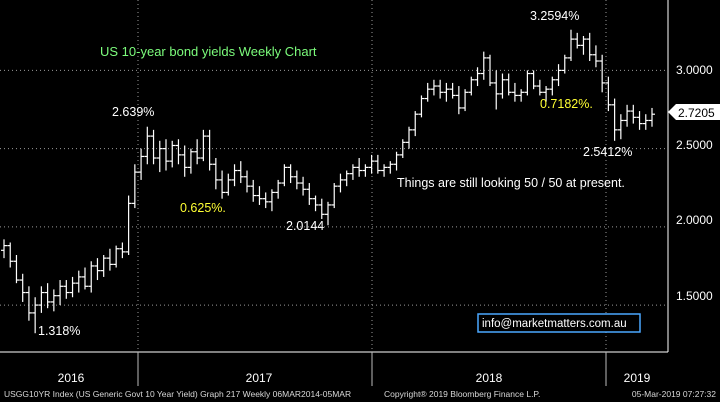  What do you see at coordinates (694, 145) in the screenshot?
I see `y-tick-label: 2.5000` at bounding box center [694, 145].